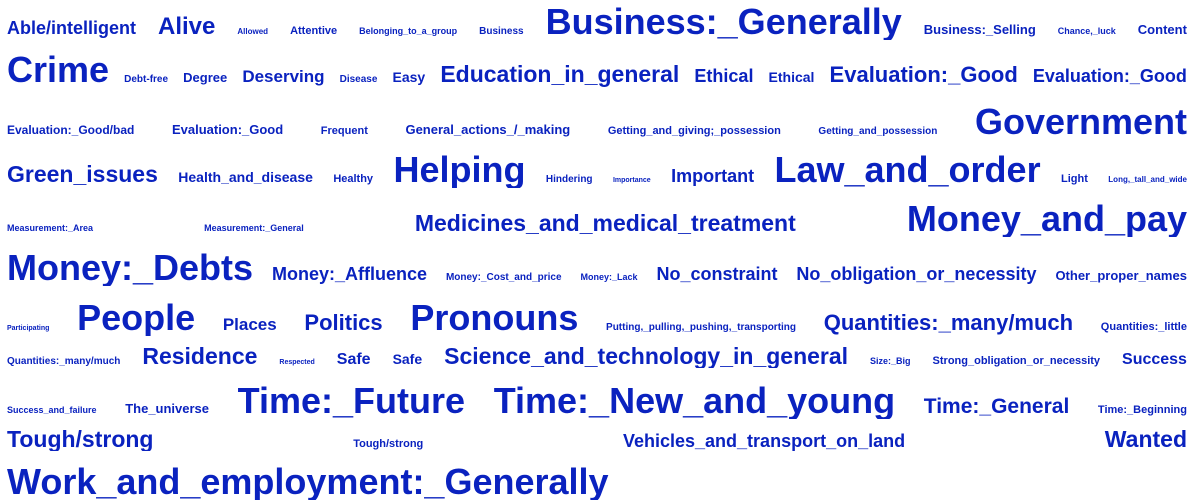 The width and height of the screenshot is (1194, 504). I want to click on cloud-word: Getting_and_possession, so click(878, 131).